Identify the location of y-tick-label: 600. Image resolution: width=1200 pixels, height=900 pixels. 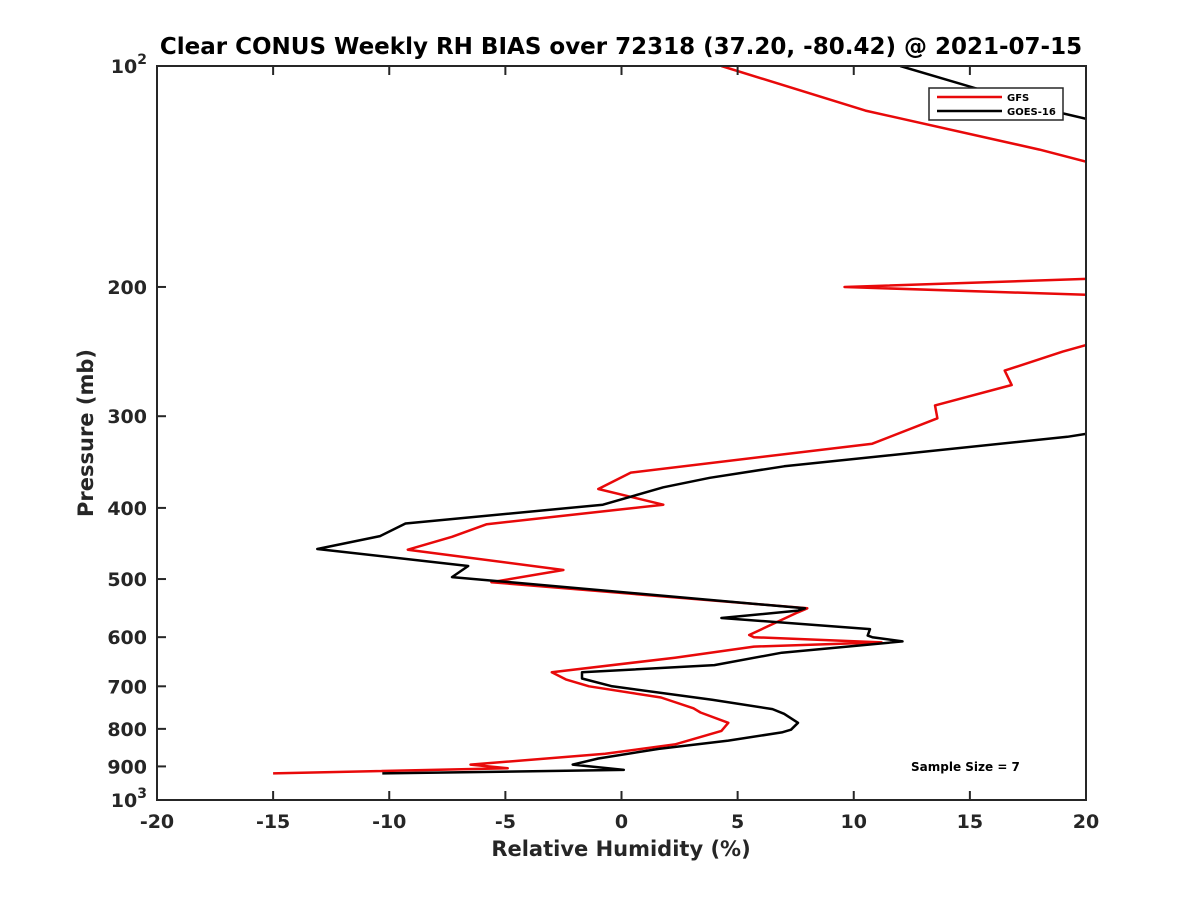
(127, 638).